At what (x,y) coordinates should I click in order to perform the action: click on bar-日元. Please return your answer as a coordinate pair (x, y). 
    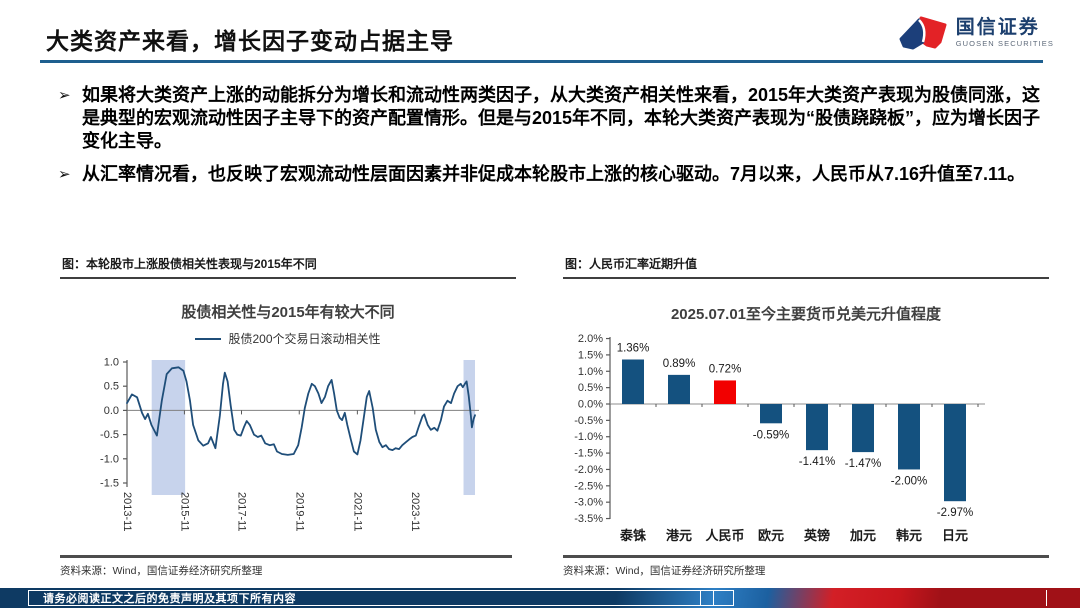
    Looking at the image, I should click on (955, 453).